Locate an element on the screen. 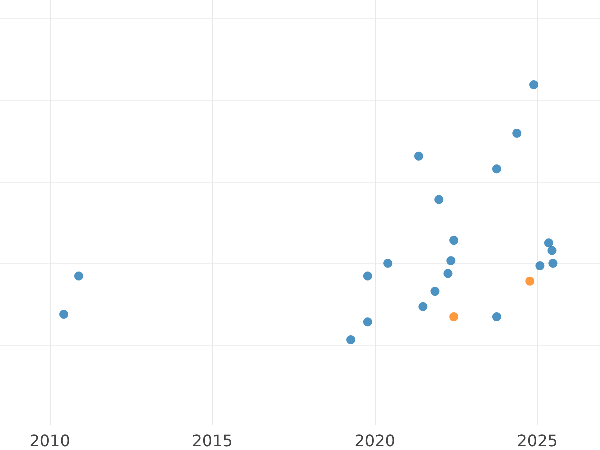  x-tick-label: 2025 is located at coordinates (537, 441).